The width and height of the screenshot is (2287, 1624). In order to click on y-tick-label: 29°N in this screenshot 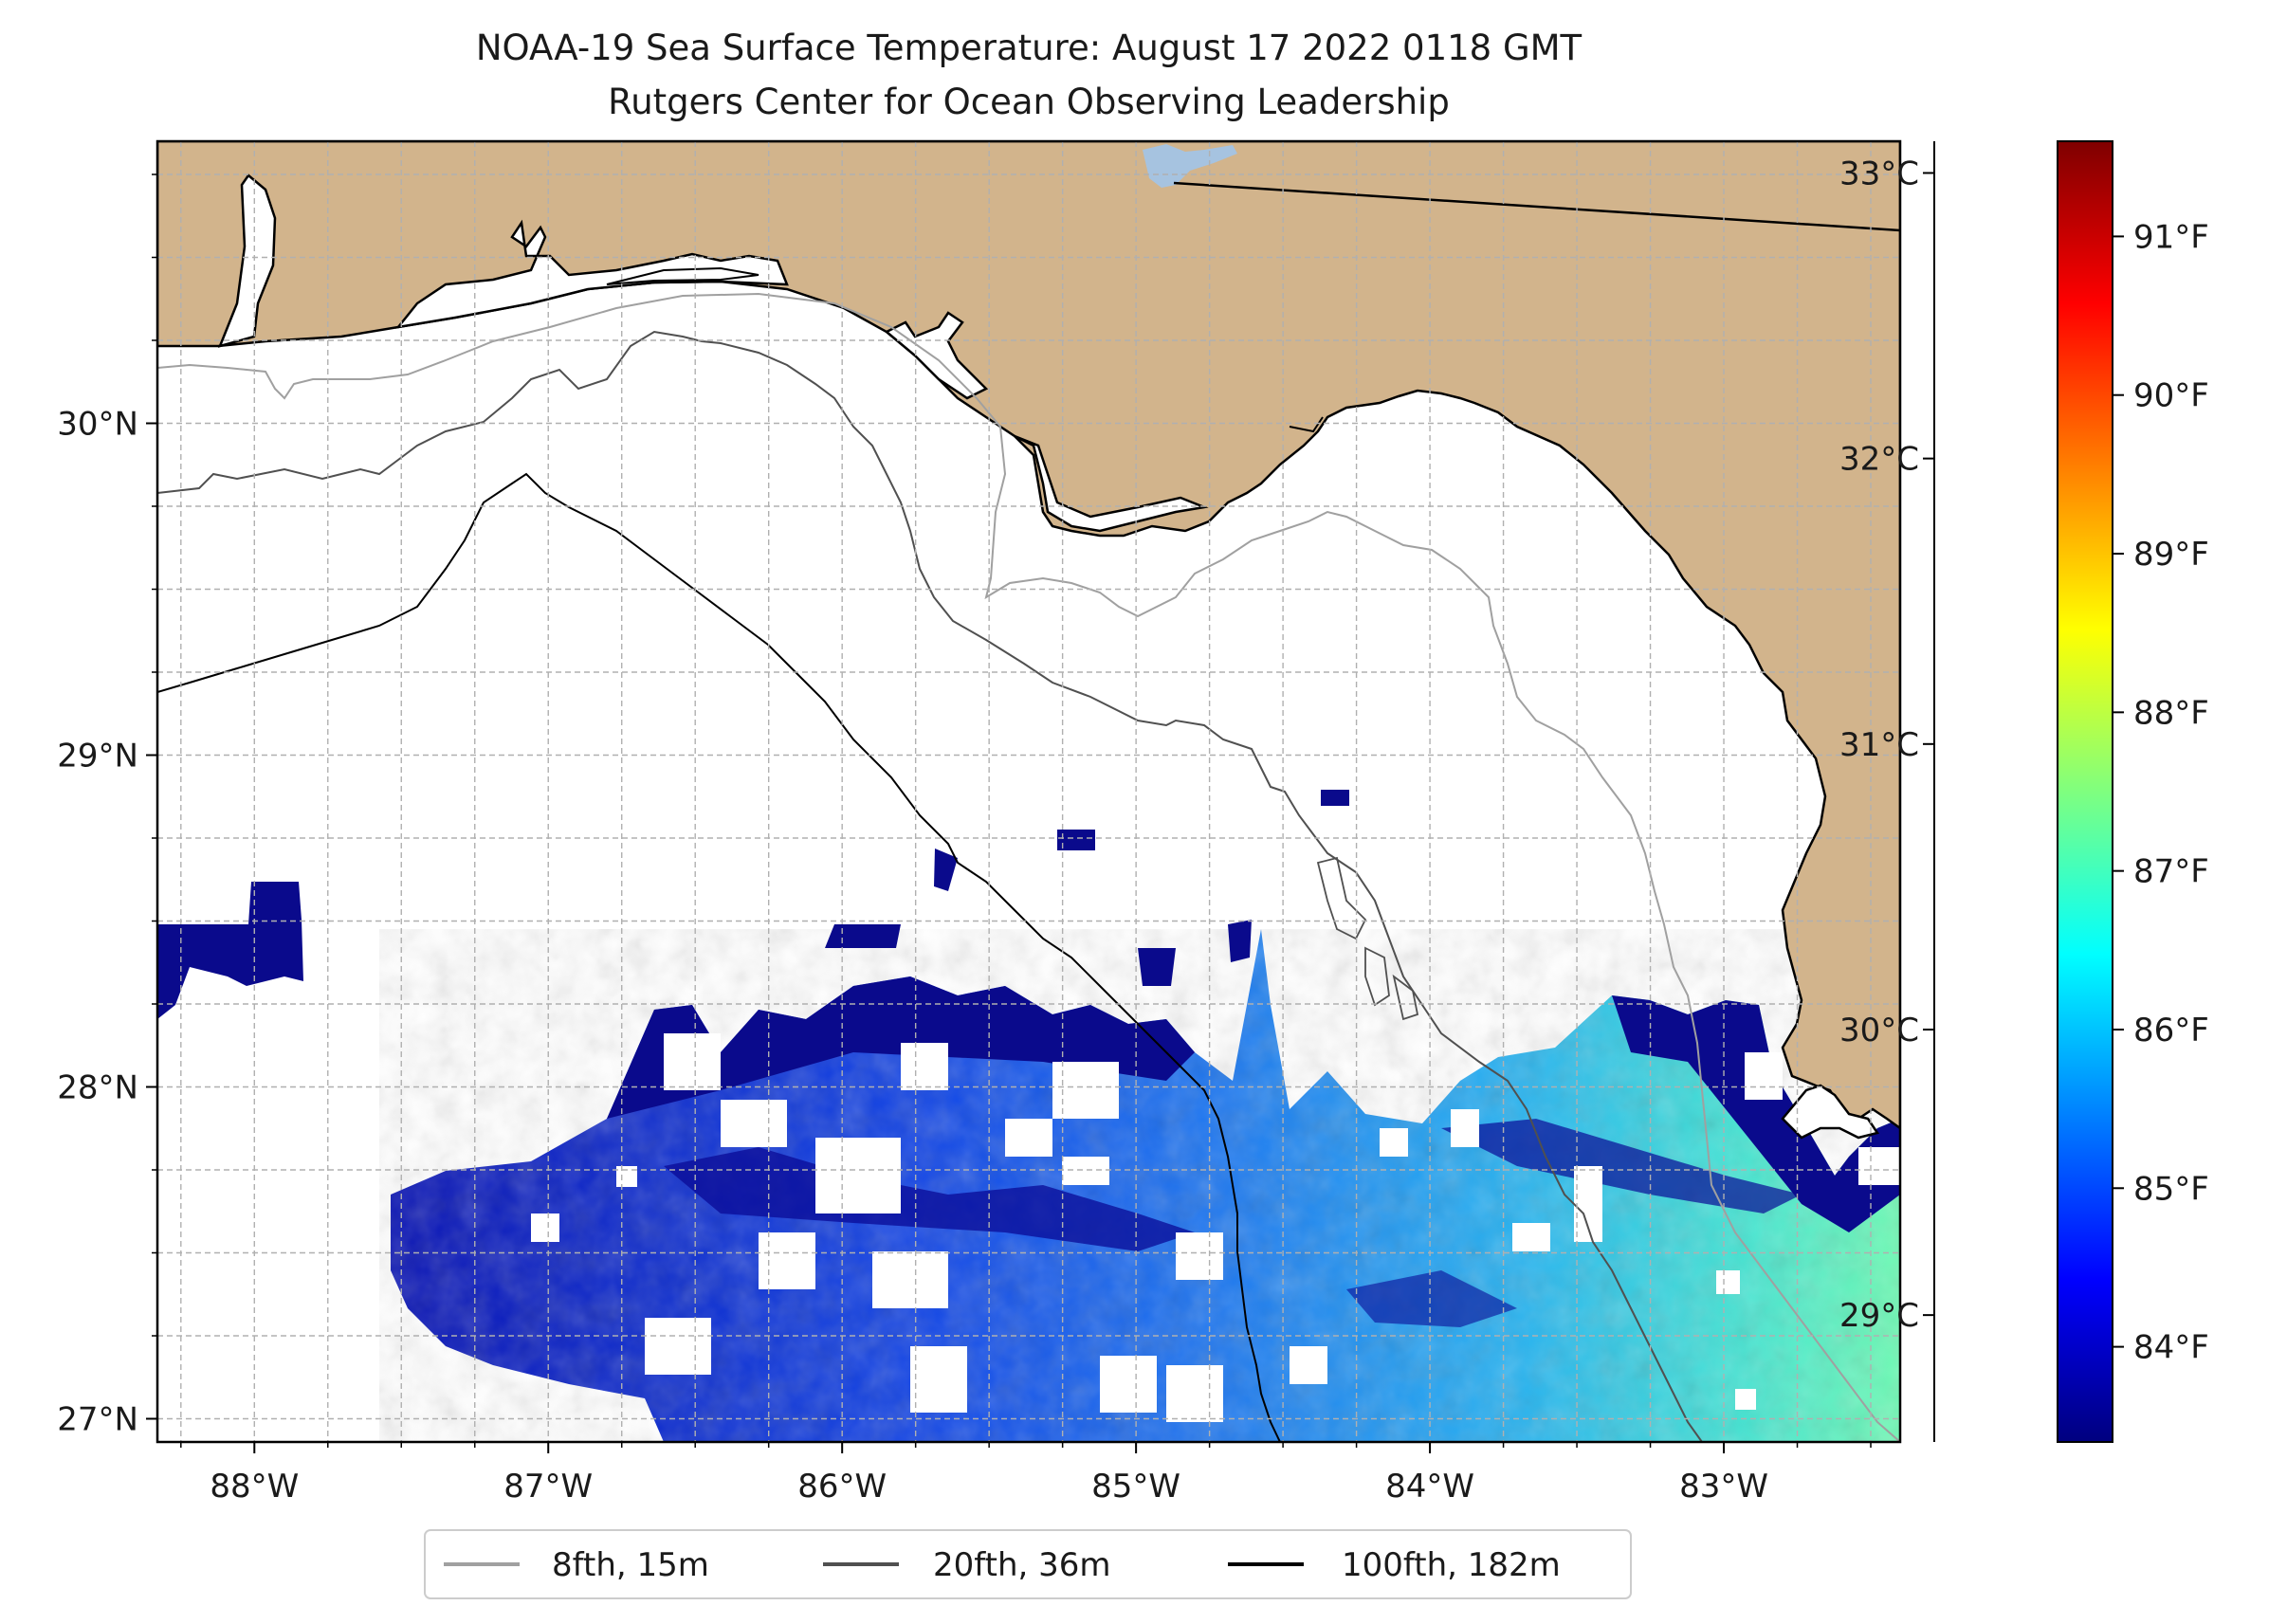, I will do `click(97, 757)`.